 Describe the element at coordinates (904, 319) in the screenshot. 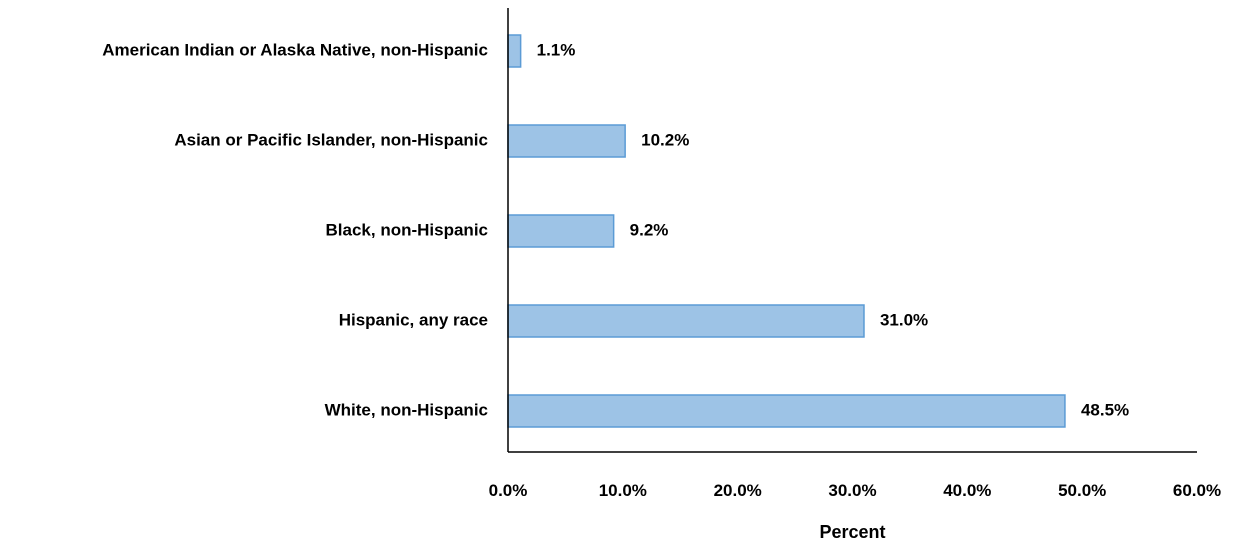

I see `data-label-hispanic-any-race: 31.0%` at that location.